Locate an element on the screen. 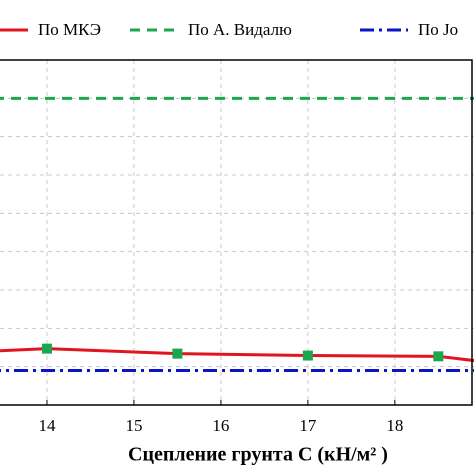 This screenshot has height=474, width=474. x-tick-label: 17 is located at coordinates (308, 425).